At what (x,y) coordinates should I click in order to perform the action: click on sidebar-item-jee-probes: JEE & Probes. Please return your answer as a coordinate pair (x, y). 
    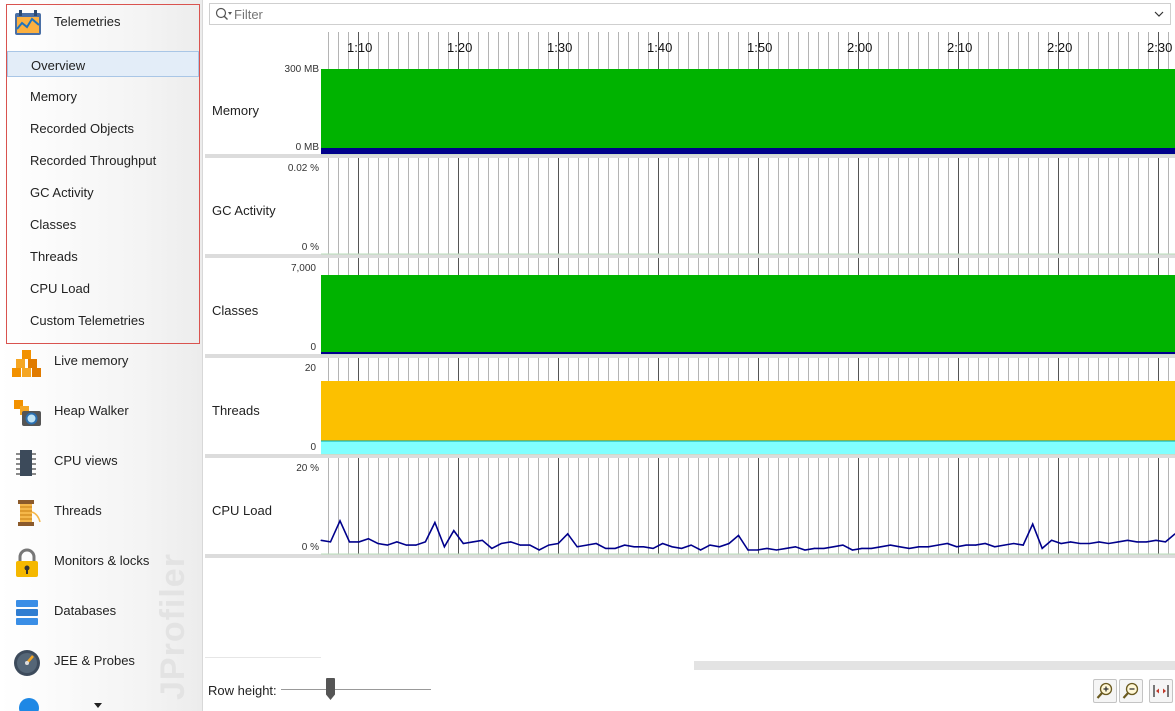
    Looking at the image, I should click on (100, 662).